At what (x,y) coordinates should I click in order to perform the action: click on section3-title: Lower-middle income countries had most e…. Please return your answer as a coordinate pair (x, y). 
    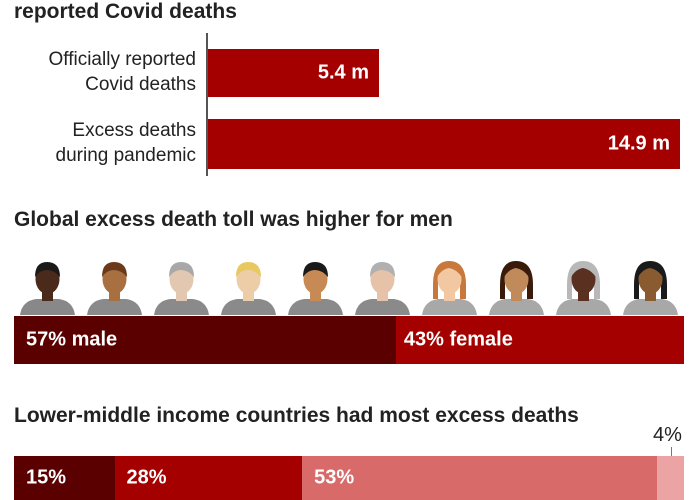
    Looking at the image, I should click on (296, 415).